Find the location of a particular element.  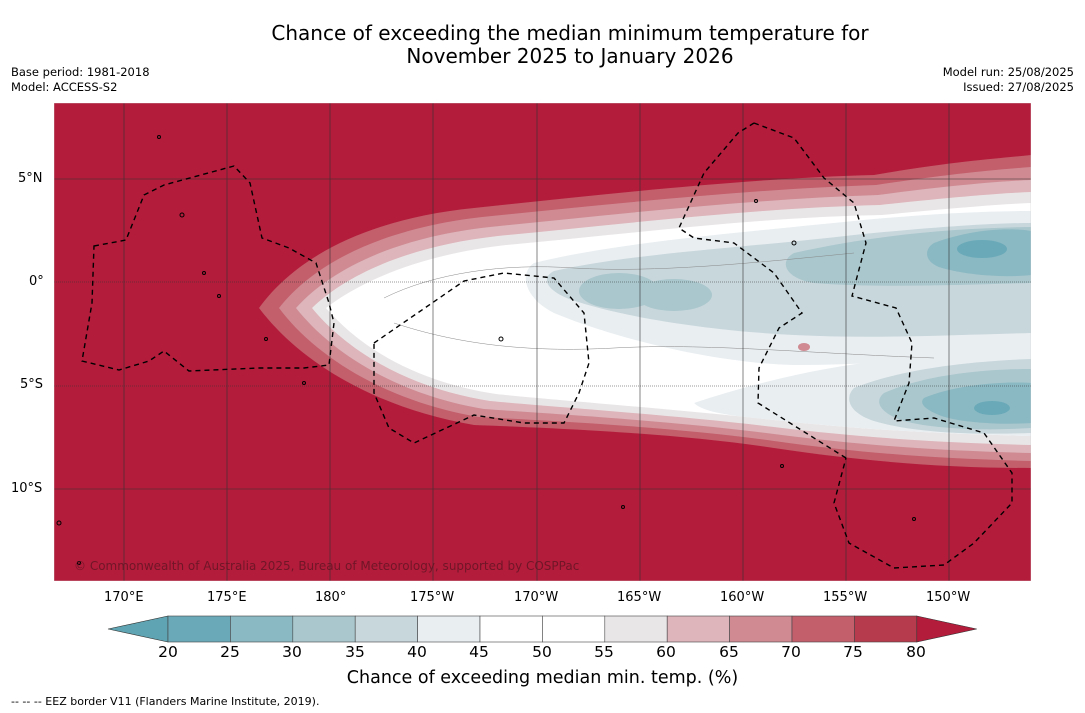

colorbar-tick: 40 is located at coordinates (417, 652).